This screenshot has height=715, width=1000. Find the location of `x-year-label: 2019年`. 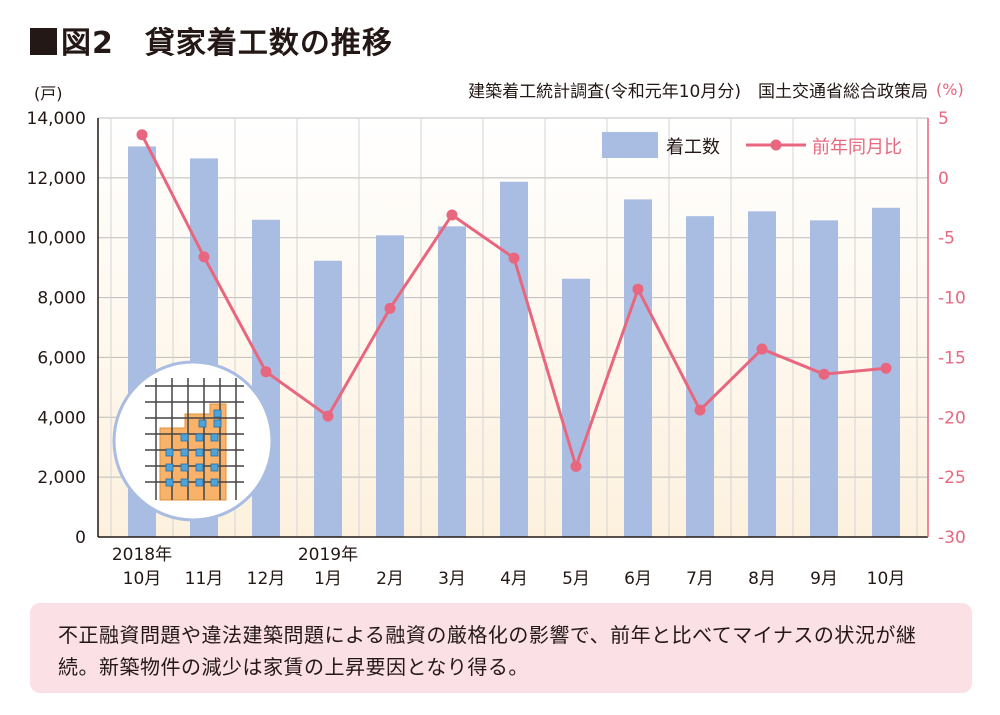

x-year-label: 2019年 is located at coordinates (328, 555).